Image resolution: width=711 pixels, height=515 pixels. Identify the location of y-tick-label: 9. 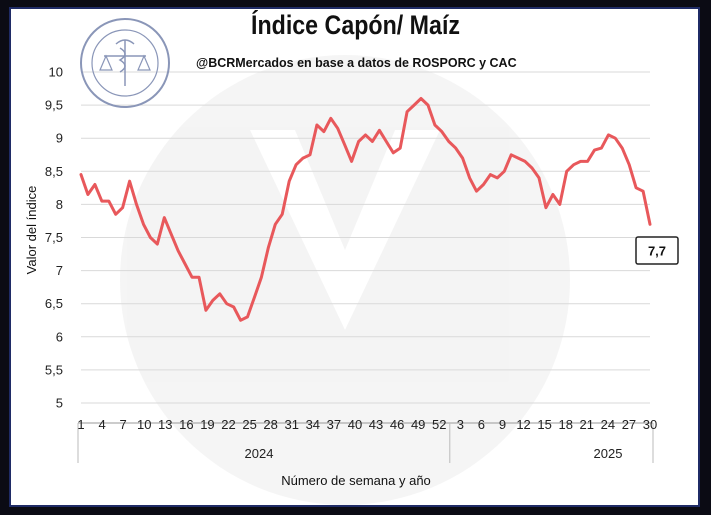
(59, 138).